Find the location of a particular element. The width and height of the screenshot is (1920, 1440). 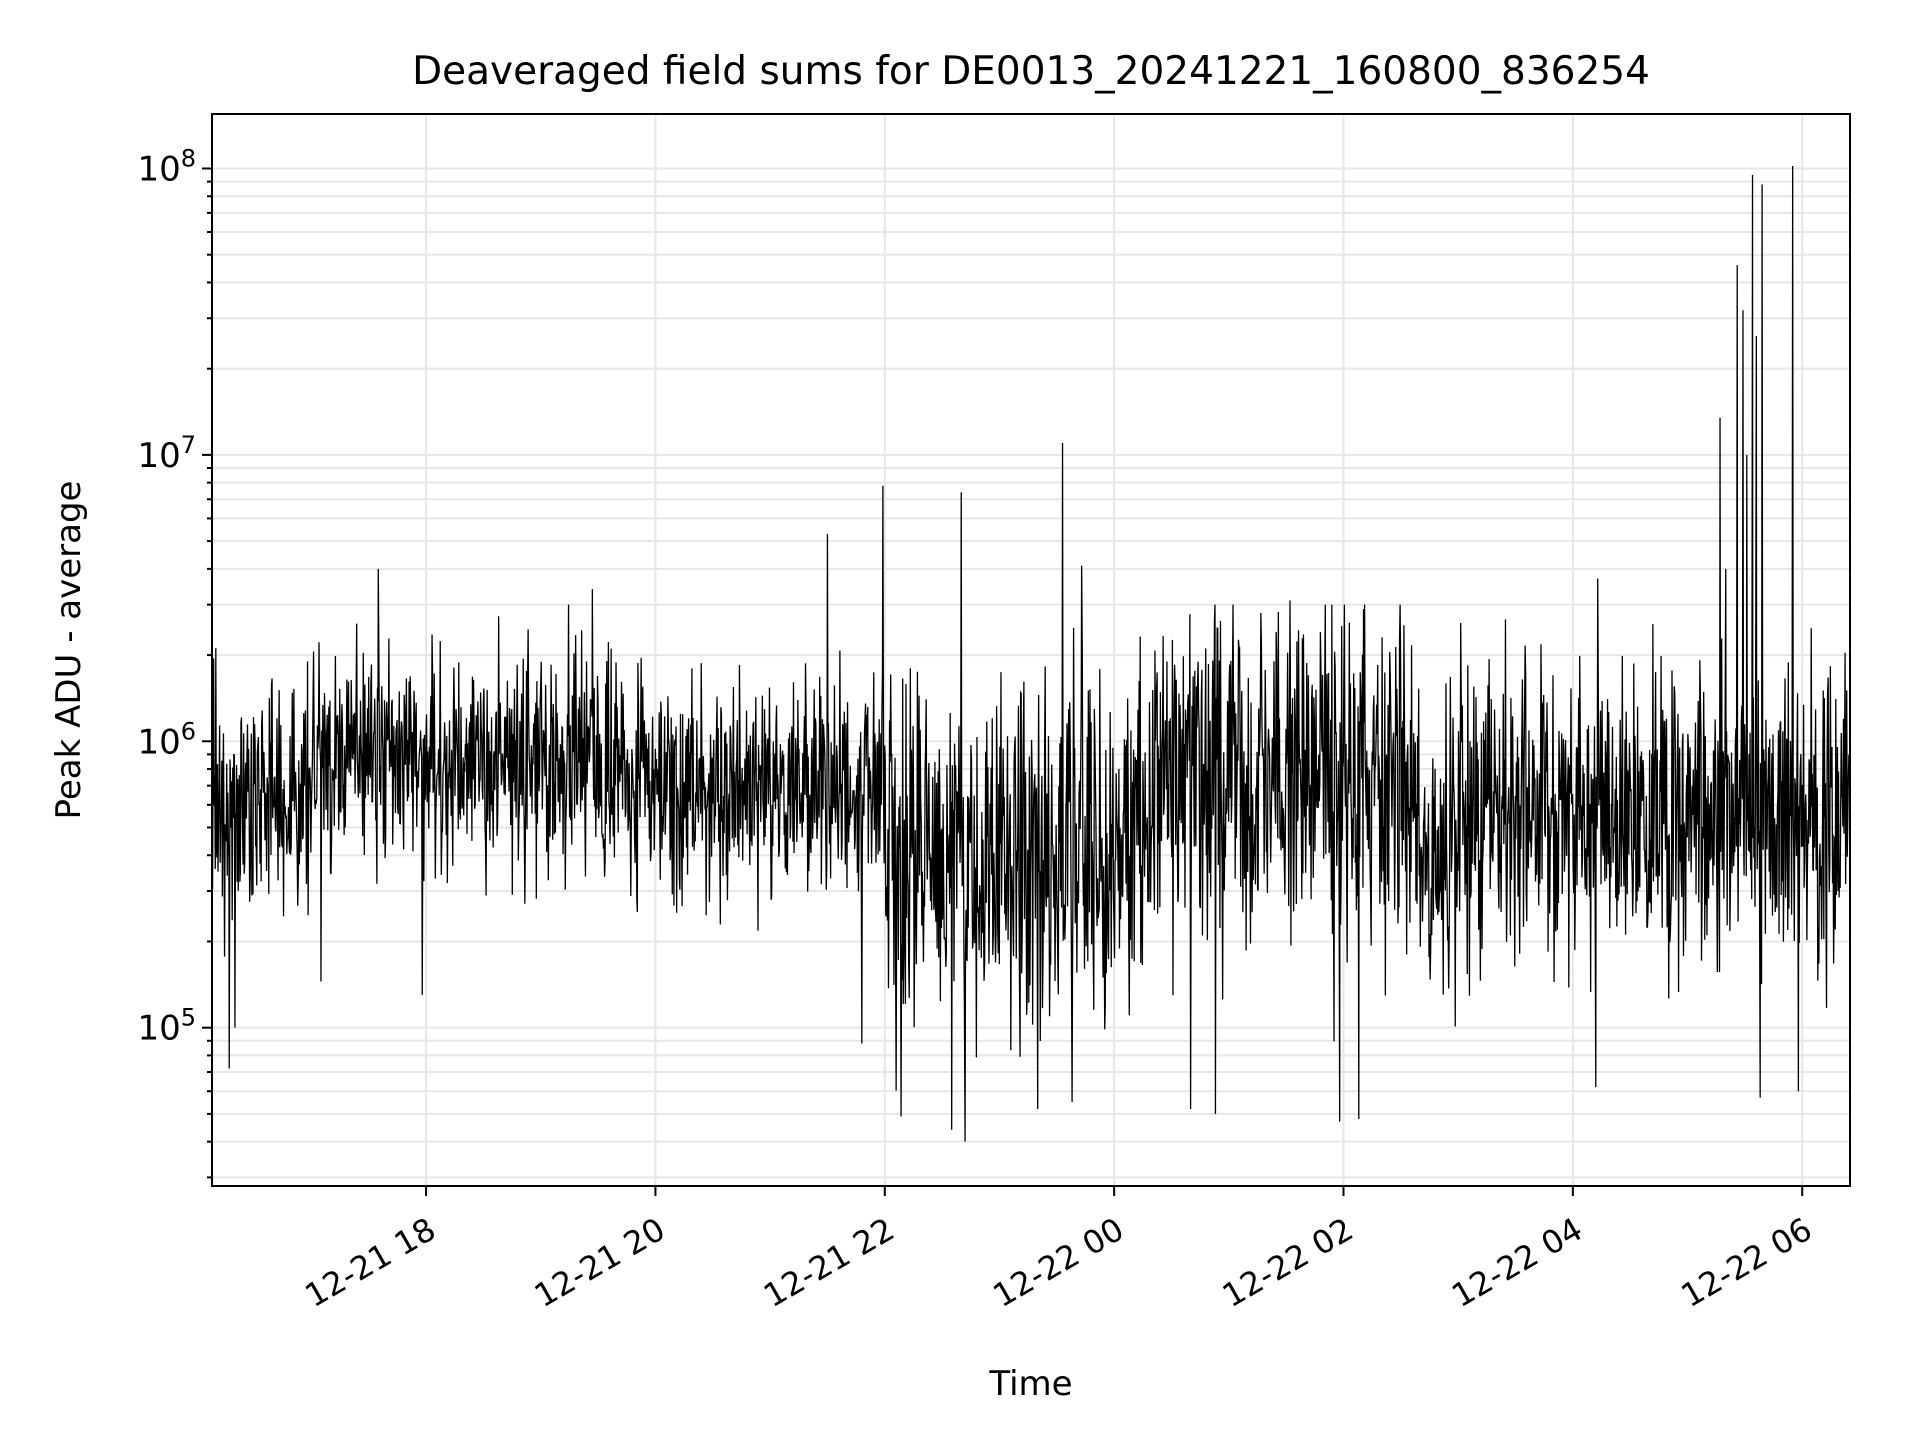

y-tick-label: 10⁵ is located at coordinates (166, 1026).